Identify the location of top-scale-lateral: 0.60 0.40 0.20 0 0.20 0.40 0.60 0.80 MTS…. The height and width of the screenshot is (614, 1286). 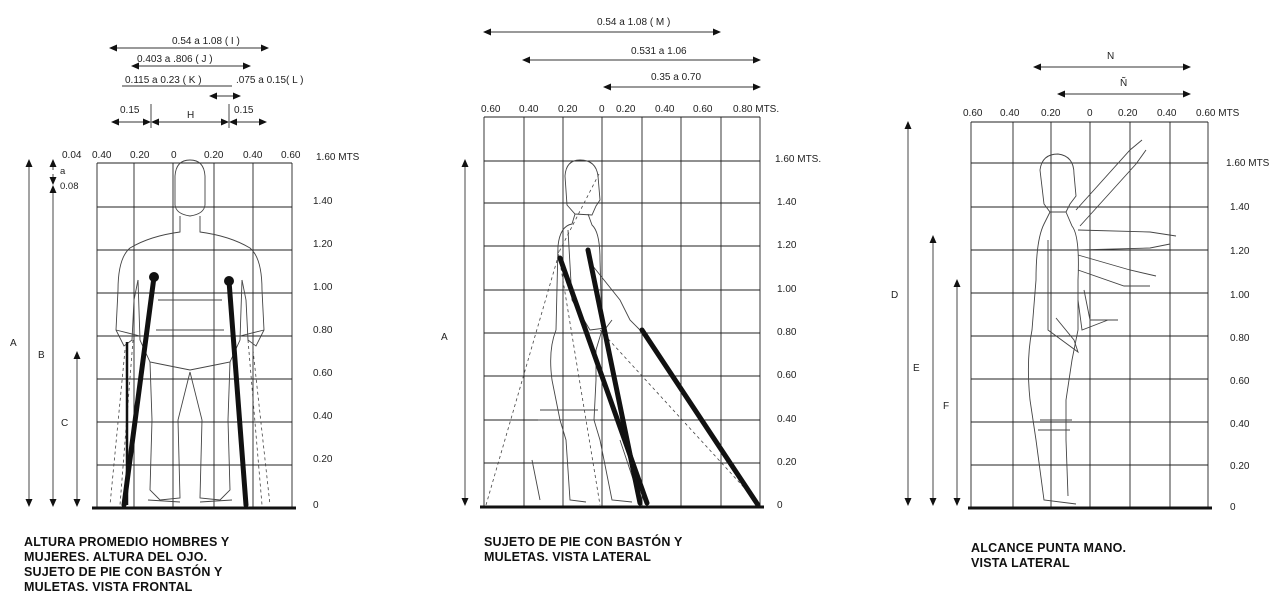
(630, 109).